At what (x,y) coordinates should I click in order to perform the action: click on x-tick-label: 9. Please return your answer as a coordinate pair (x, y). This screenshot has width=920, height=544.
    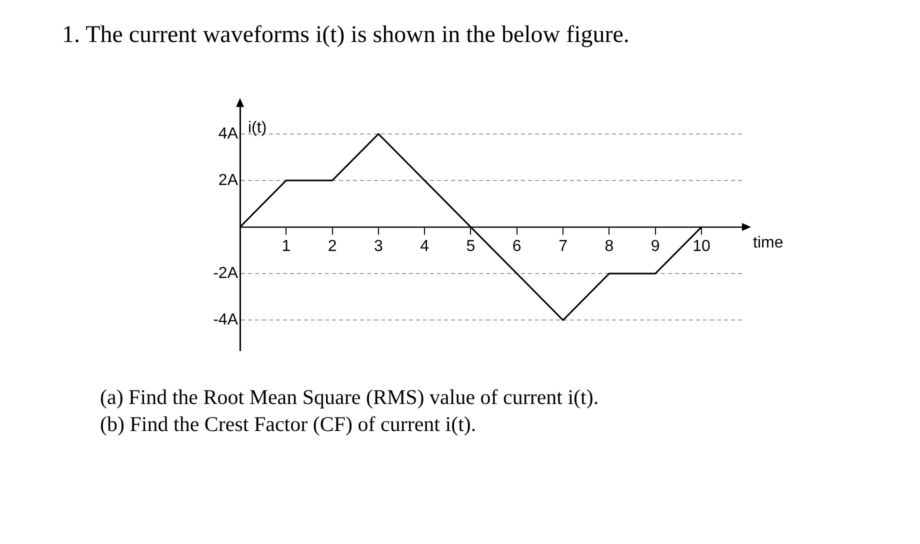
    Looking at the image, I should click on (655, 247).